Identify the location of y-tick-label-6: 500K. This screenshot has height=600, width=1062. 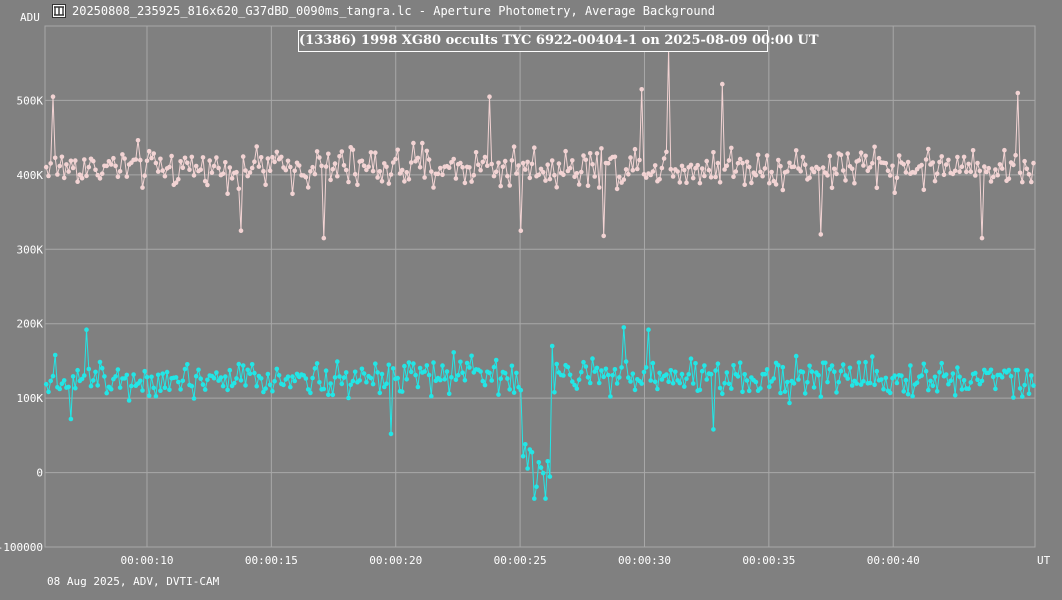
(30, 100).